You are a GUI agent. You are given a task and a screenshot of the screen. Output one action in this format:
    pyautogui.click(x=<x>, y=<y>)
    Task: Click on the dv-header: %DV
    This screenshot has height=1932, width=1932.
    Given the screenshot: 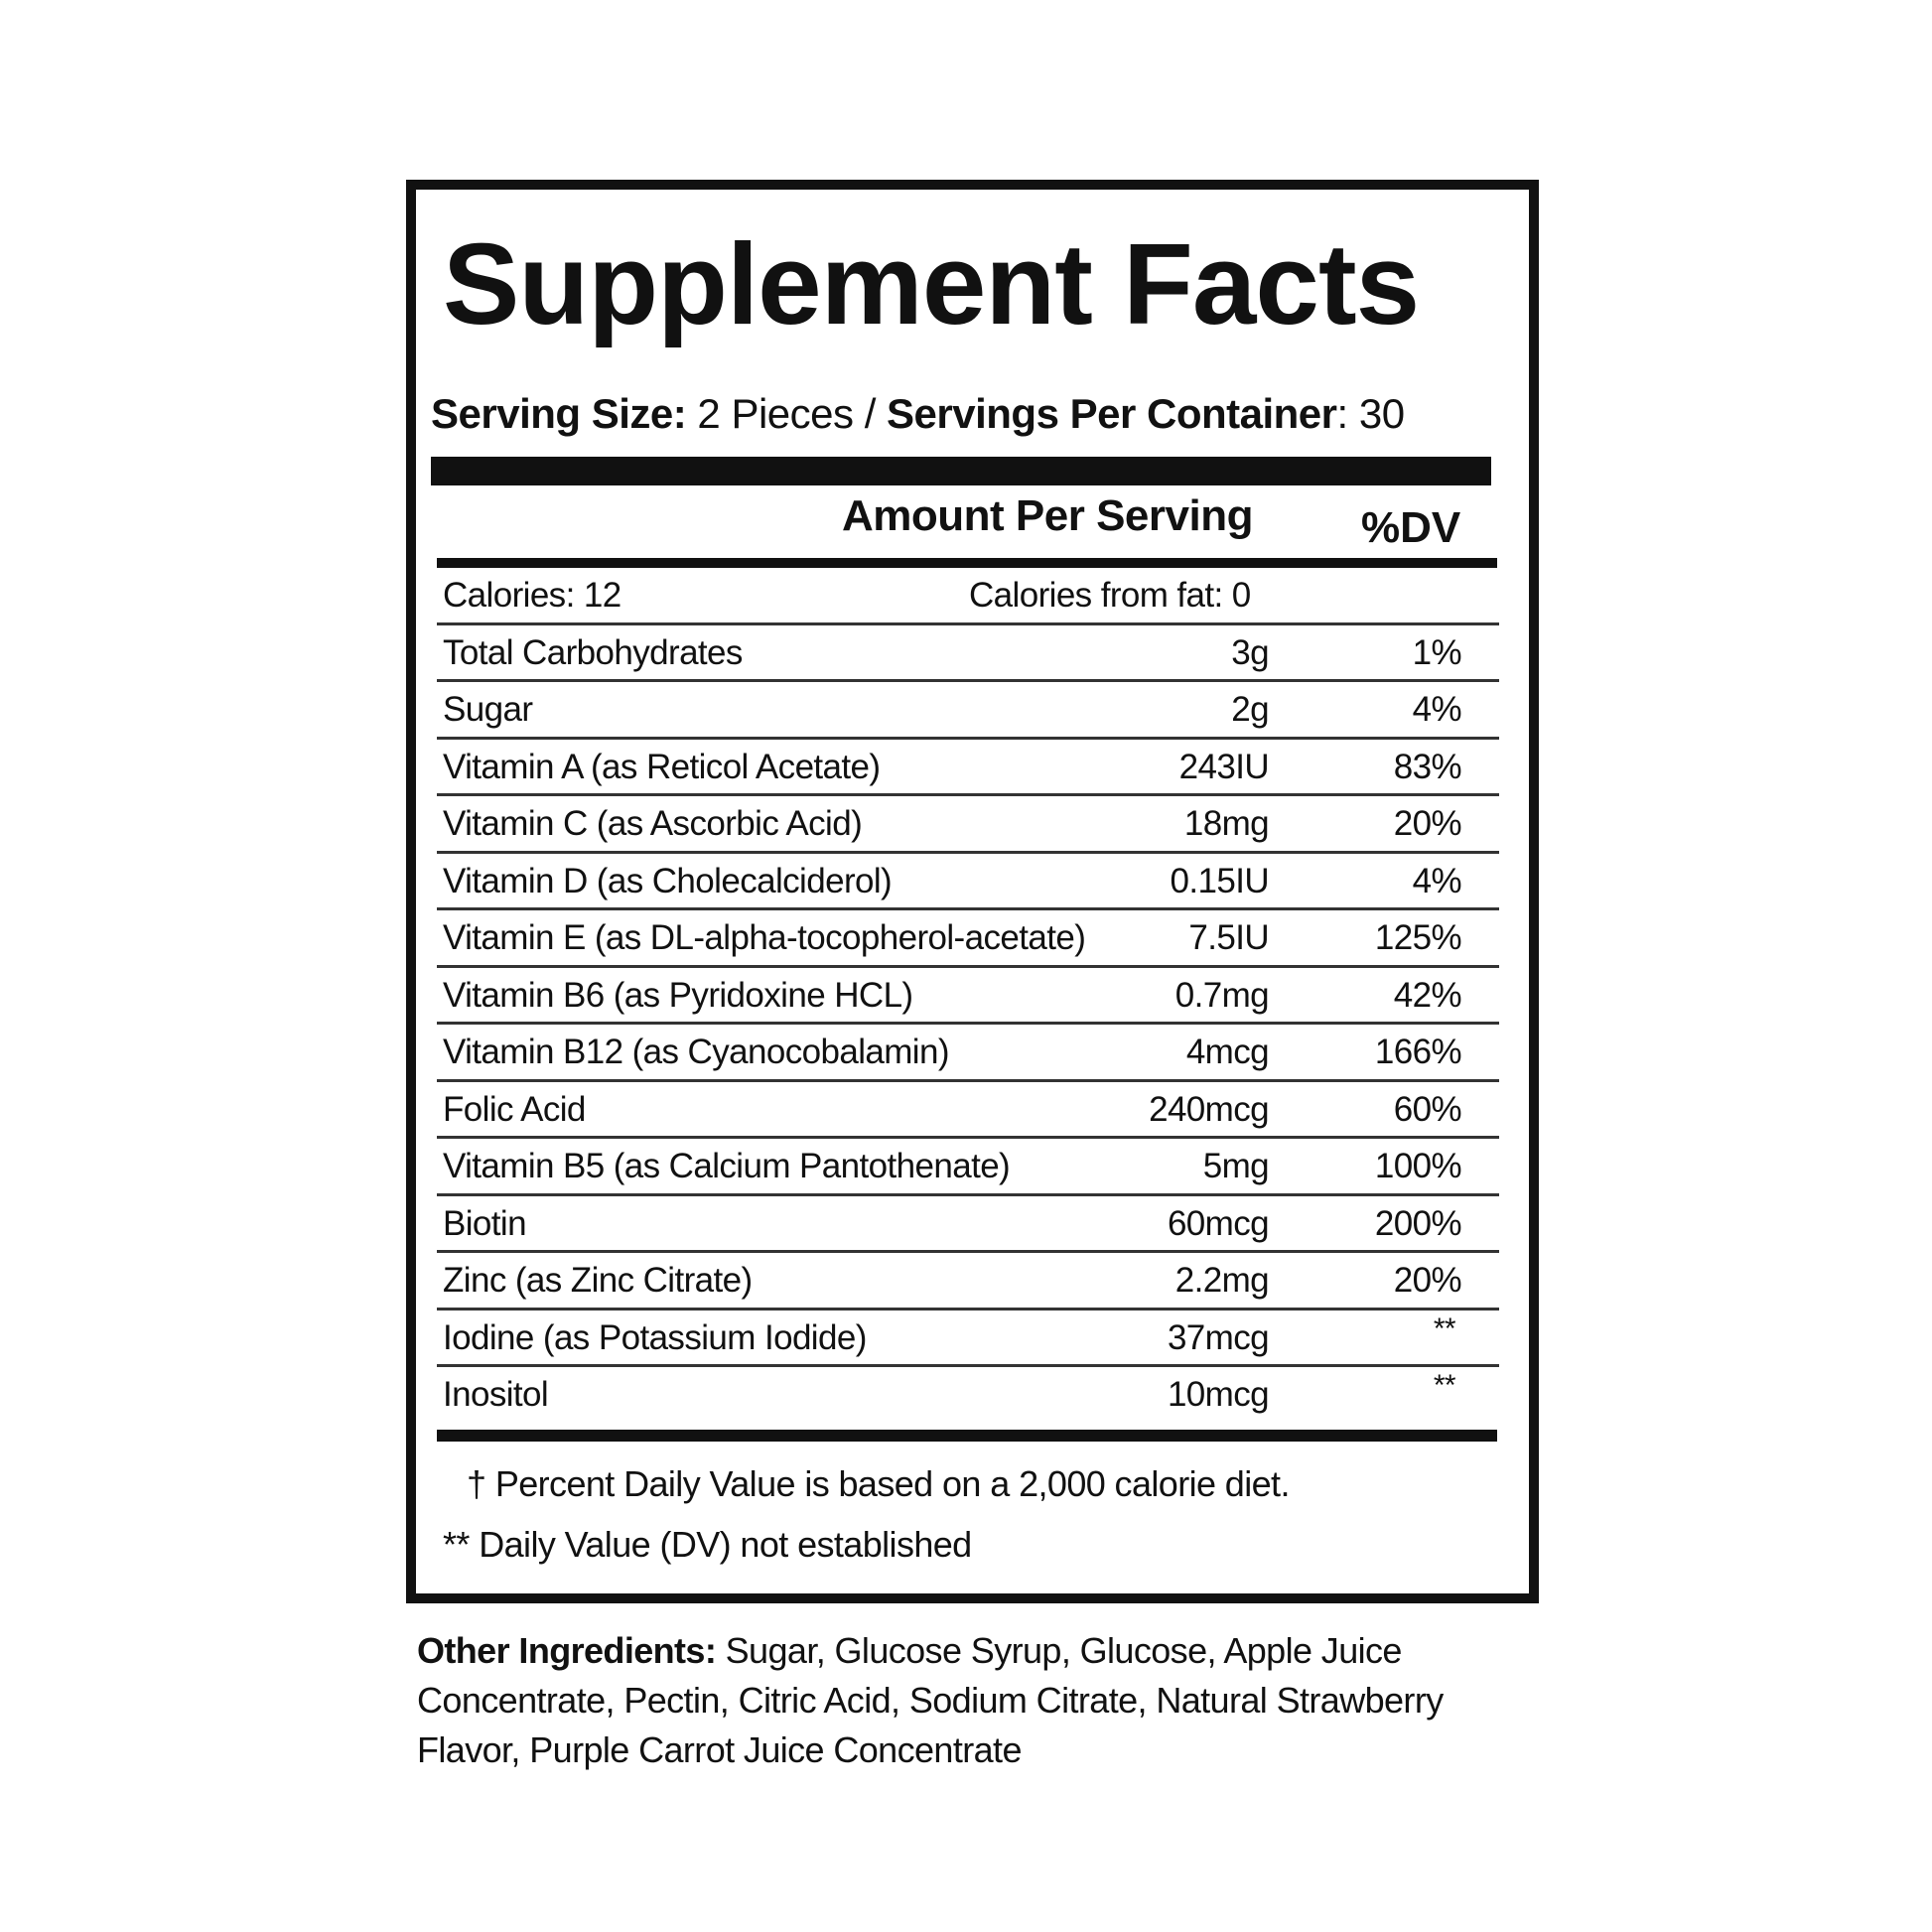 What is the action you would take?
    pyautogui.click(x=1411, y=528)
    